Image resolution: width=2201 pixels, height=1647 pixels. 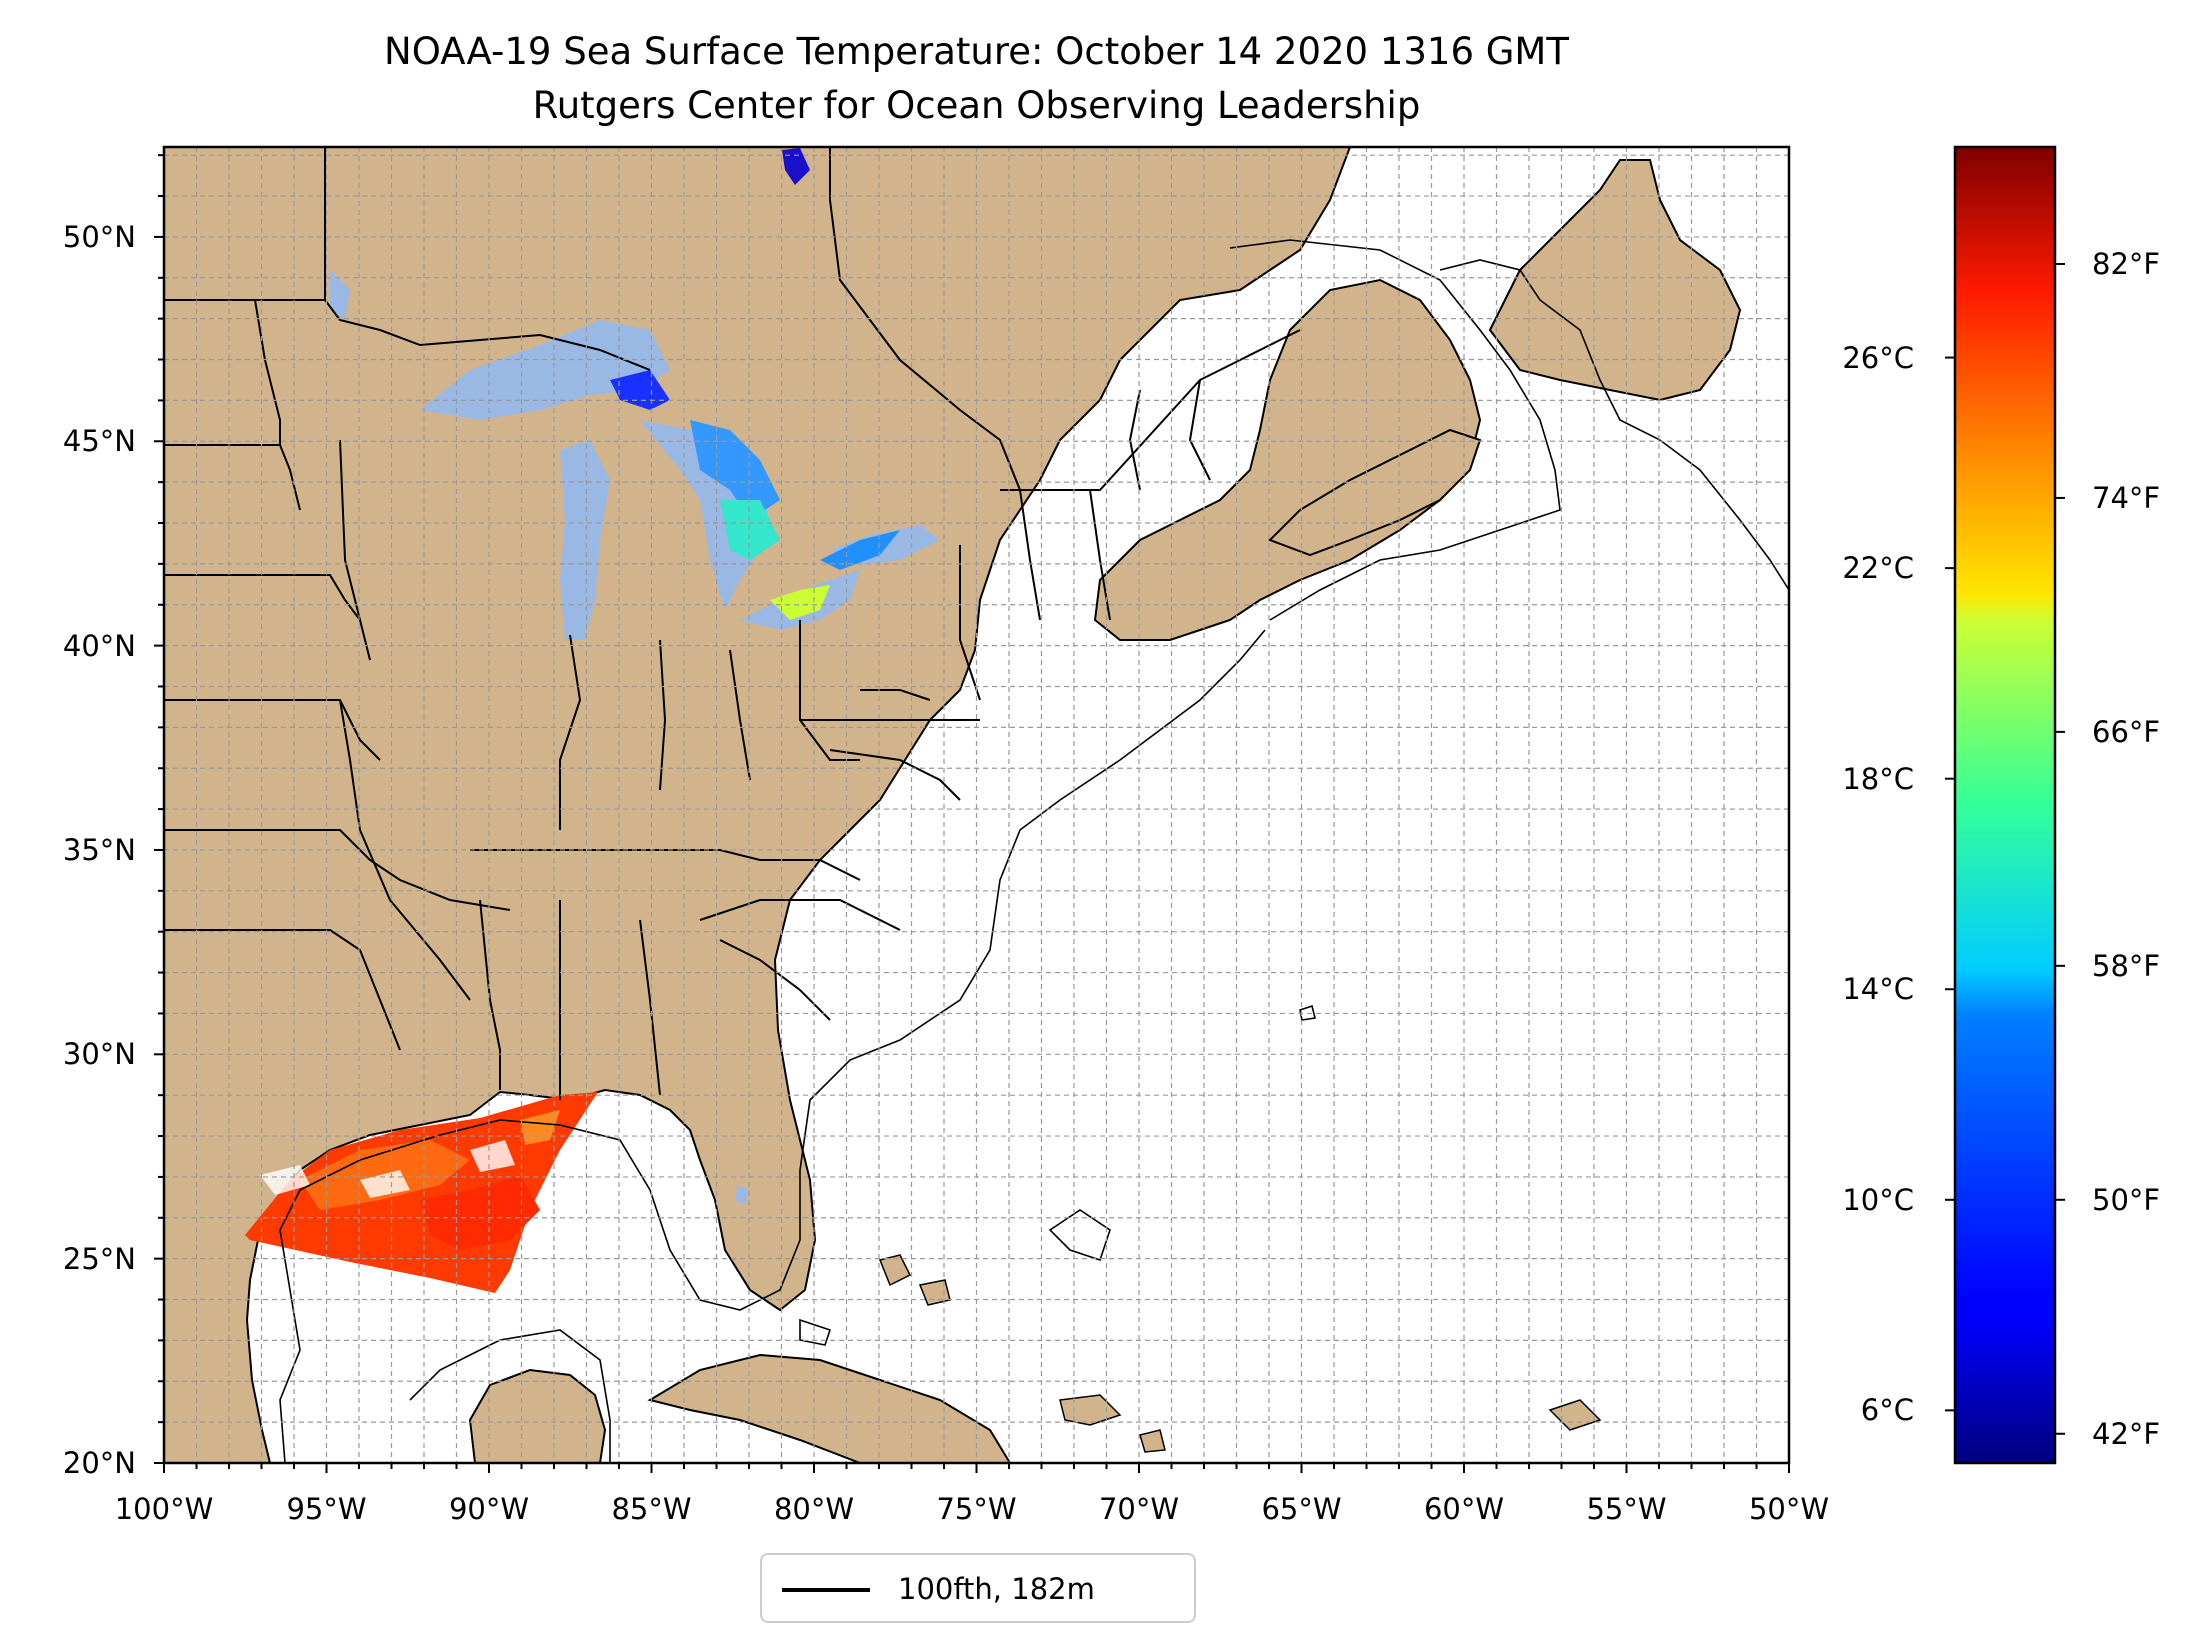 What do you see at coordinates (99, 1463) in the screenshot?
I see `lat-tick-label: 20°N` at bounding box center [99, 1463].